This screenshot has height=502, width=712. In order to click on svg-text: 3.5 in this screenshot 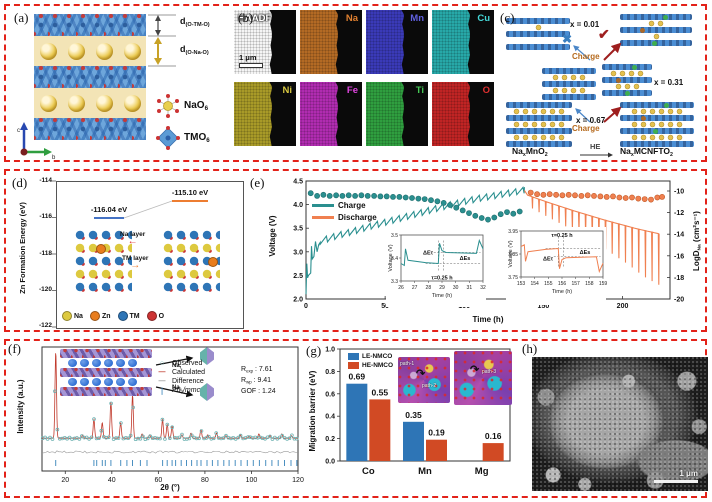, I will do `click(298, 229)`.